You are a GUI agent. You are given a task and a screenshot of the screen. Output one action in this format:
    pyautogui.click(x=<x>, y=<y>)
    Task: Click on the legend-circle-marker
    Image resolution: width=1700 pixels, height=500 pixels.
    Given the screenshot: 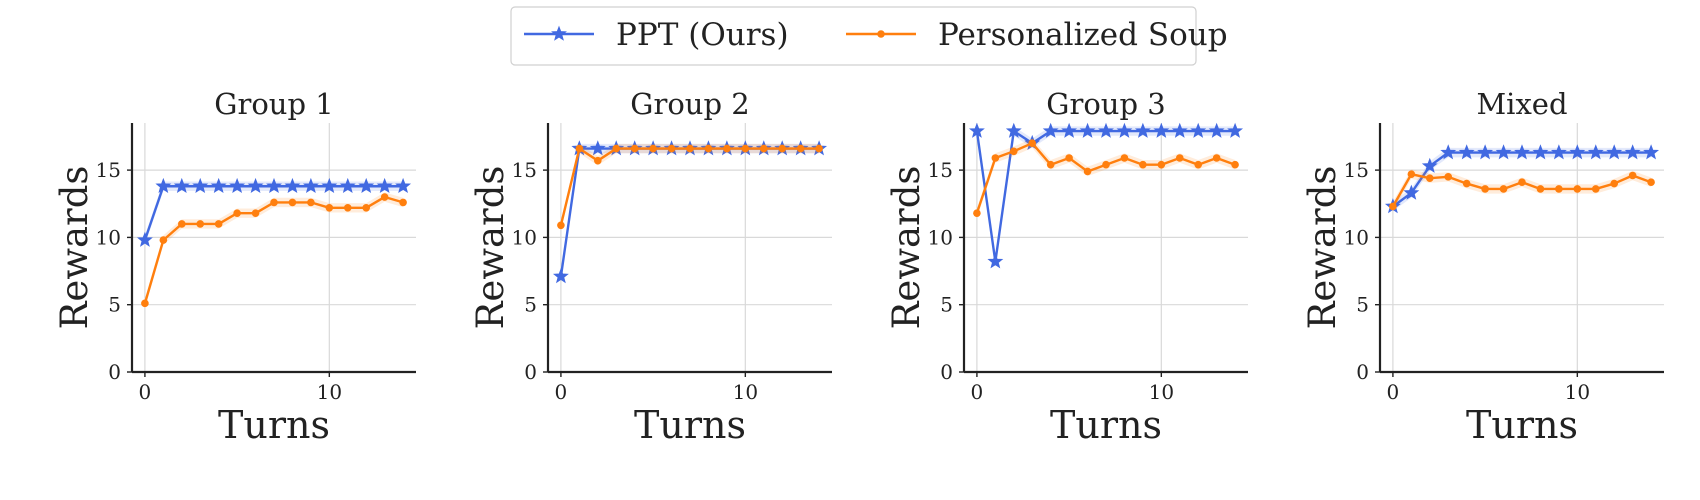 What is the action you would take?
    pyautogui.click(x=881, y=34)
    